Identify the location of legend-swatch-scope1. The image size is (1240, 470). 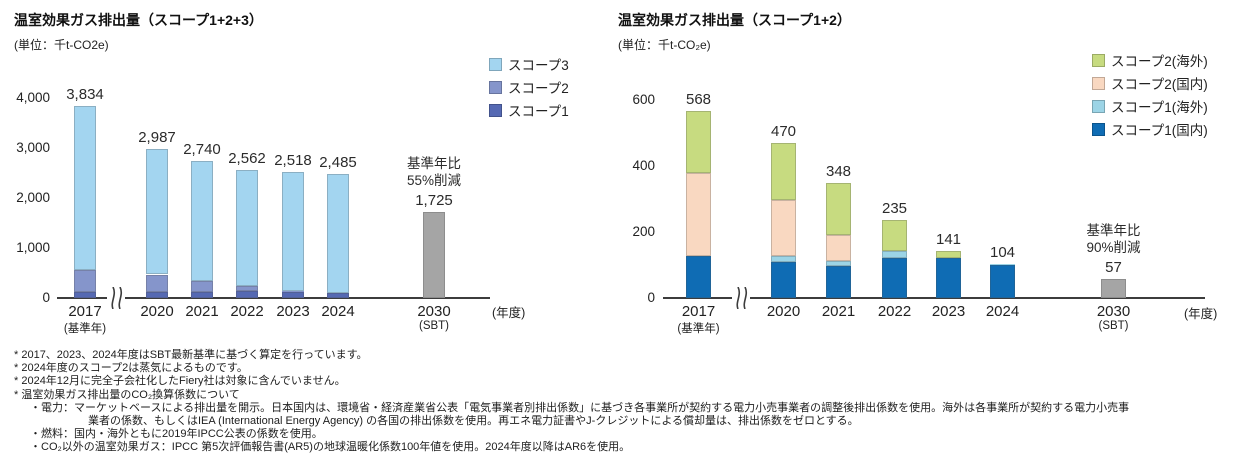
(495, 110).